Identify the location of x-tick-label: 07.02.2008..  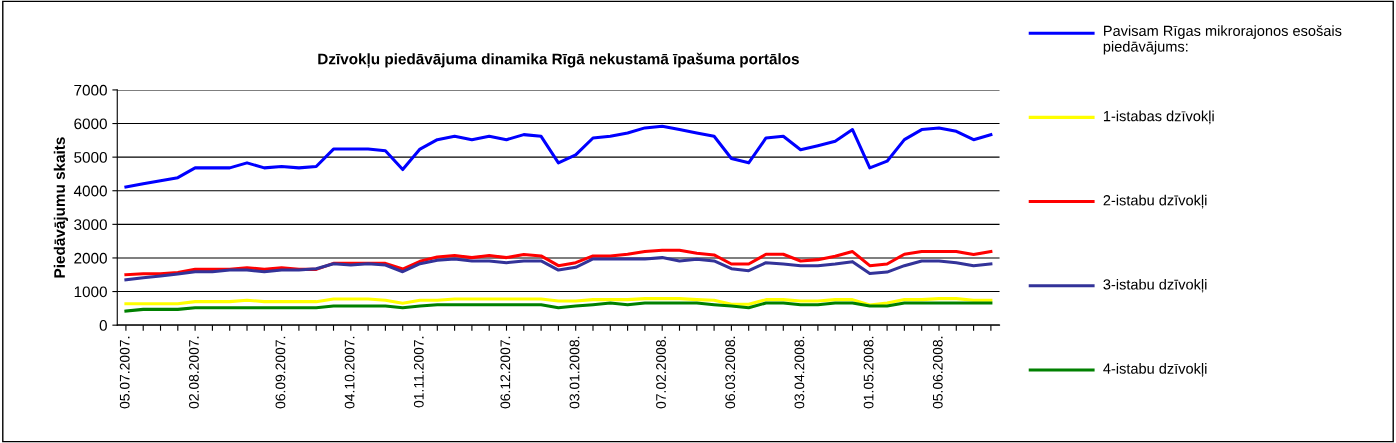
(661, 372).